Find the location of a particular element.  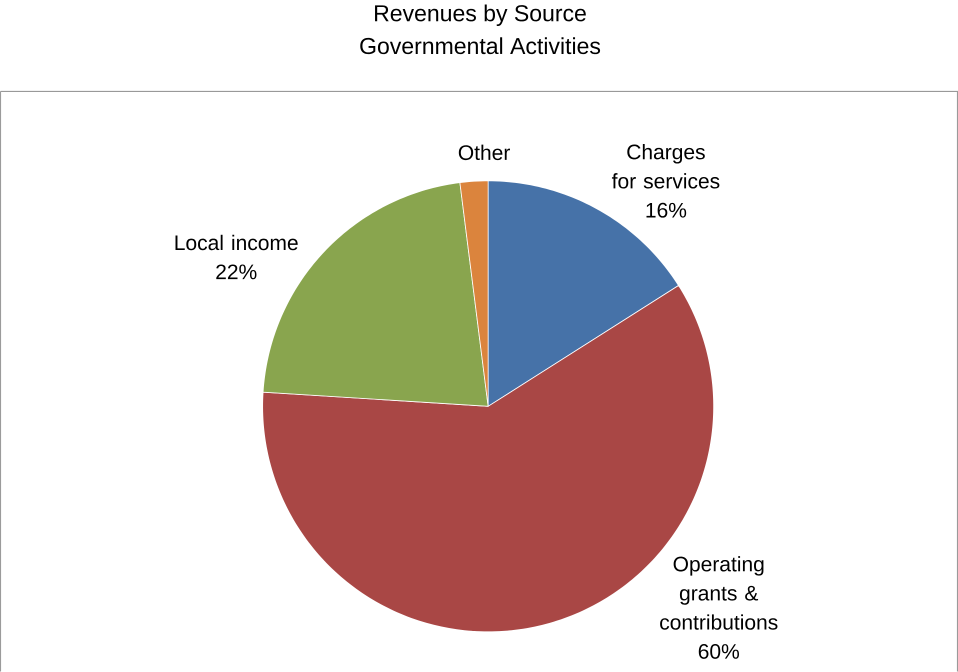

slice-label: Other is located at coordinates (484, 152).